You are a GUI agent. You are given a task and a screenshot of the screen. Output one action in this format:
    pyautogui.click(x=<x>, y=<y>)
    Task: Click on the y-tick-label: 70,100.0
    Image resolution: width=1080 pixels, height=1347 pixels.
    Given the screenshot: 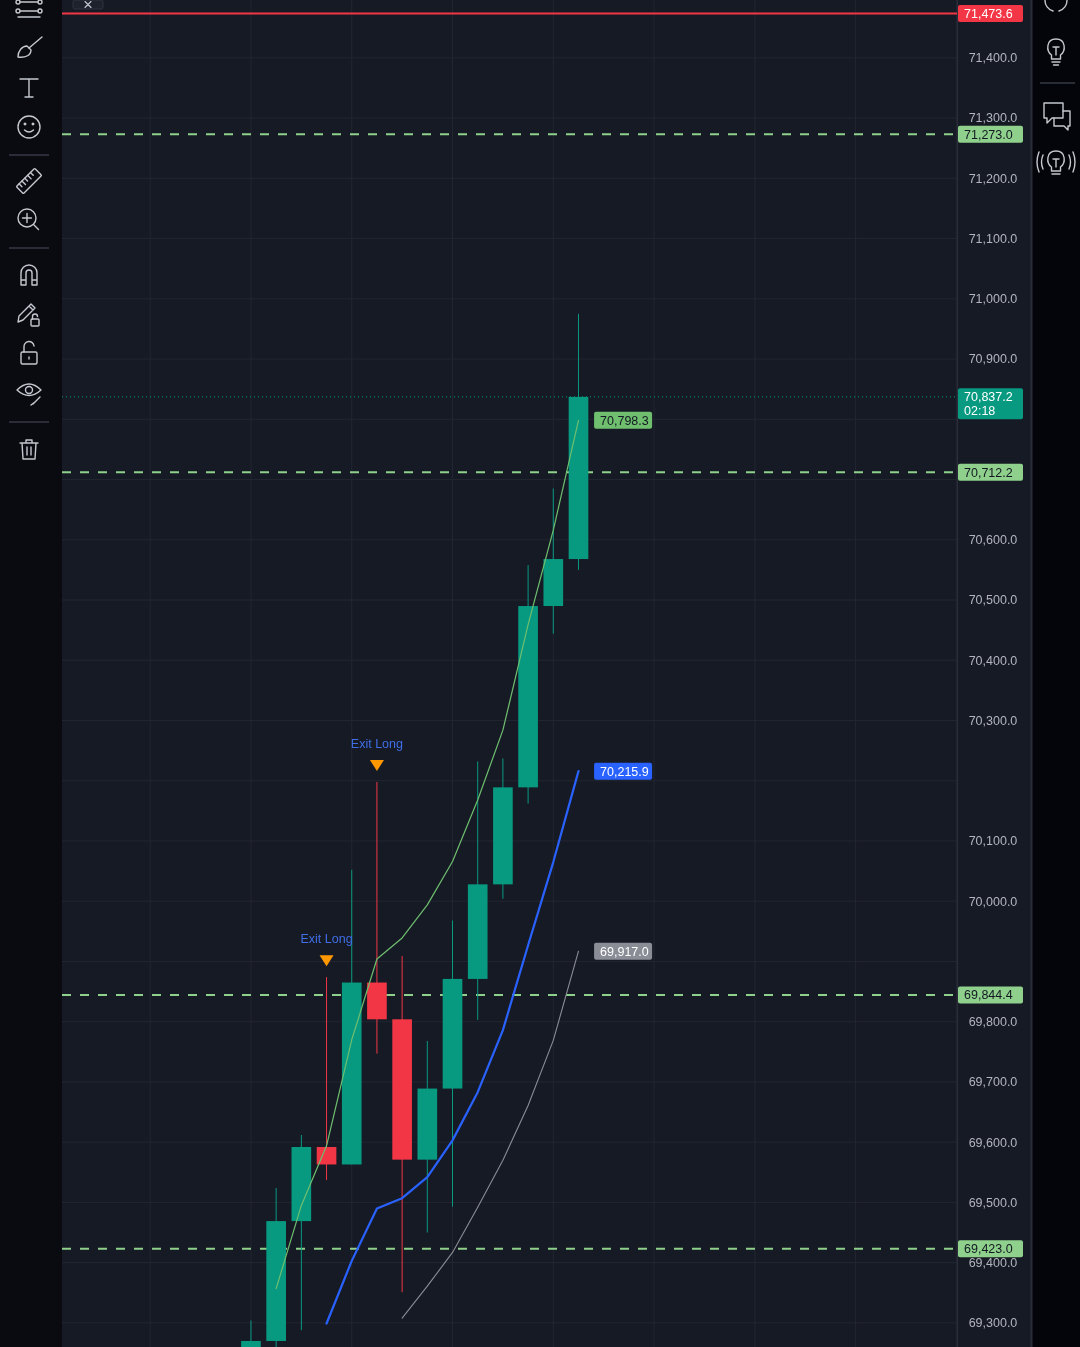 What is the action you would take?
    pyautogui.click(x=993, y=841)
    